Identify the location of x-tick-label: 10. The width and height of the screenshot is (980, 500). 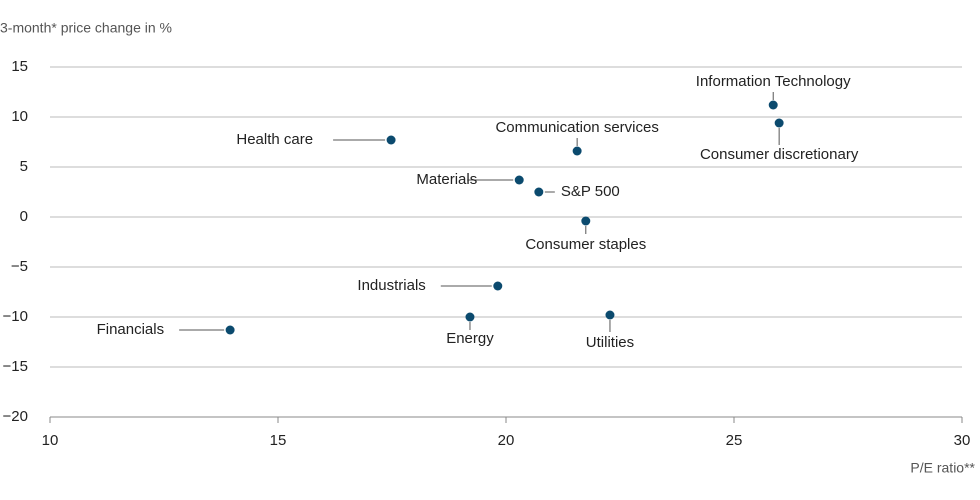
(50, 440).